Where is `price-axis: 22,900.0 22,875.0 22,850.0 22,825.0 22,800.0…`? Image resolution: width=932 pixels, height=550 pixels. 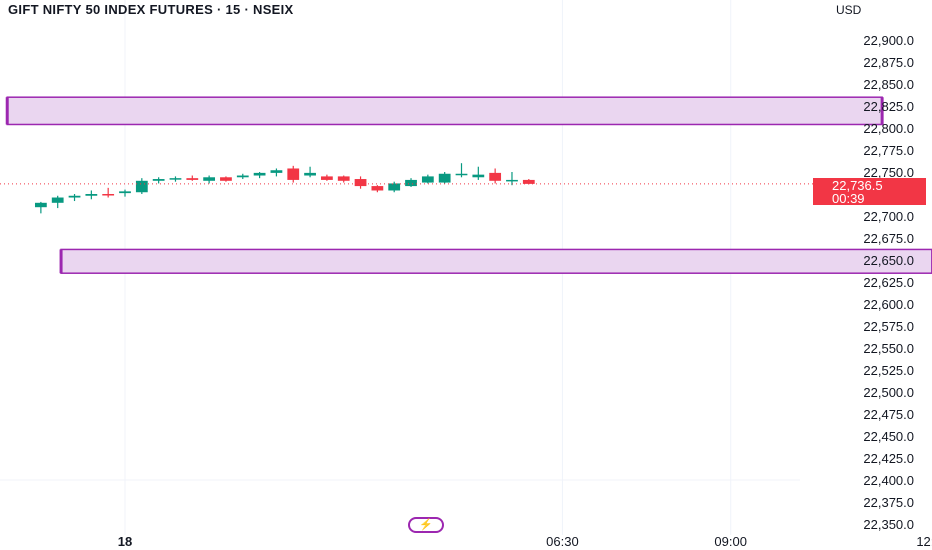
price-axis: 22,900.0 22,875.0 22,850.0 22,825.0 22,800.0… is located at coordinates (888, 282).